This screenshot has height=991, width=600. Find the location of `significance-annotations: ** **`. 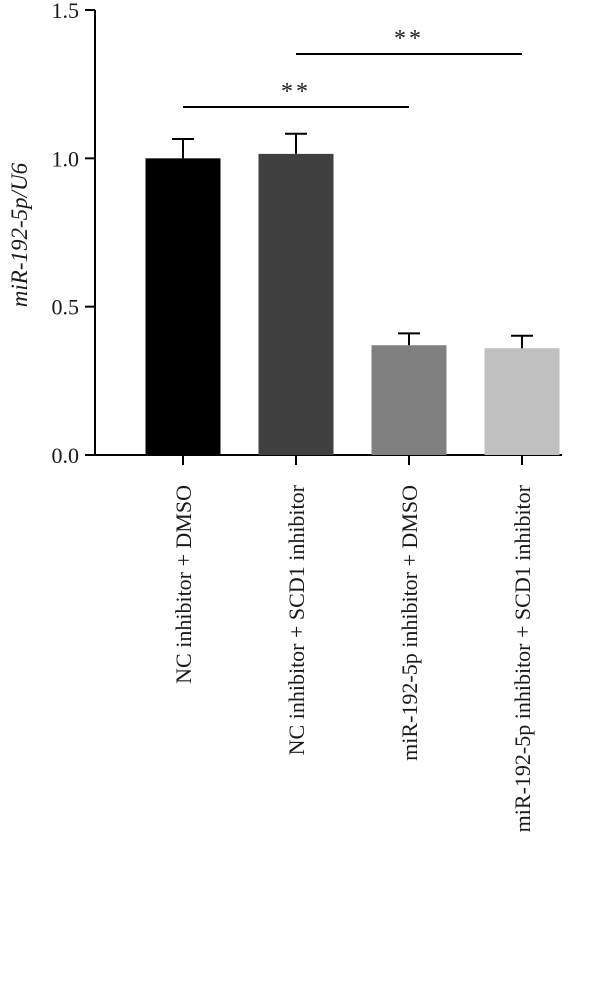

significance-annotations: ** ** is located at coordinates (352, 67).